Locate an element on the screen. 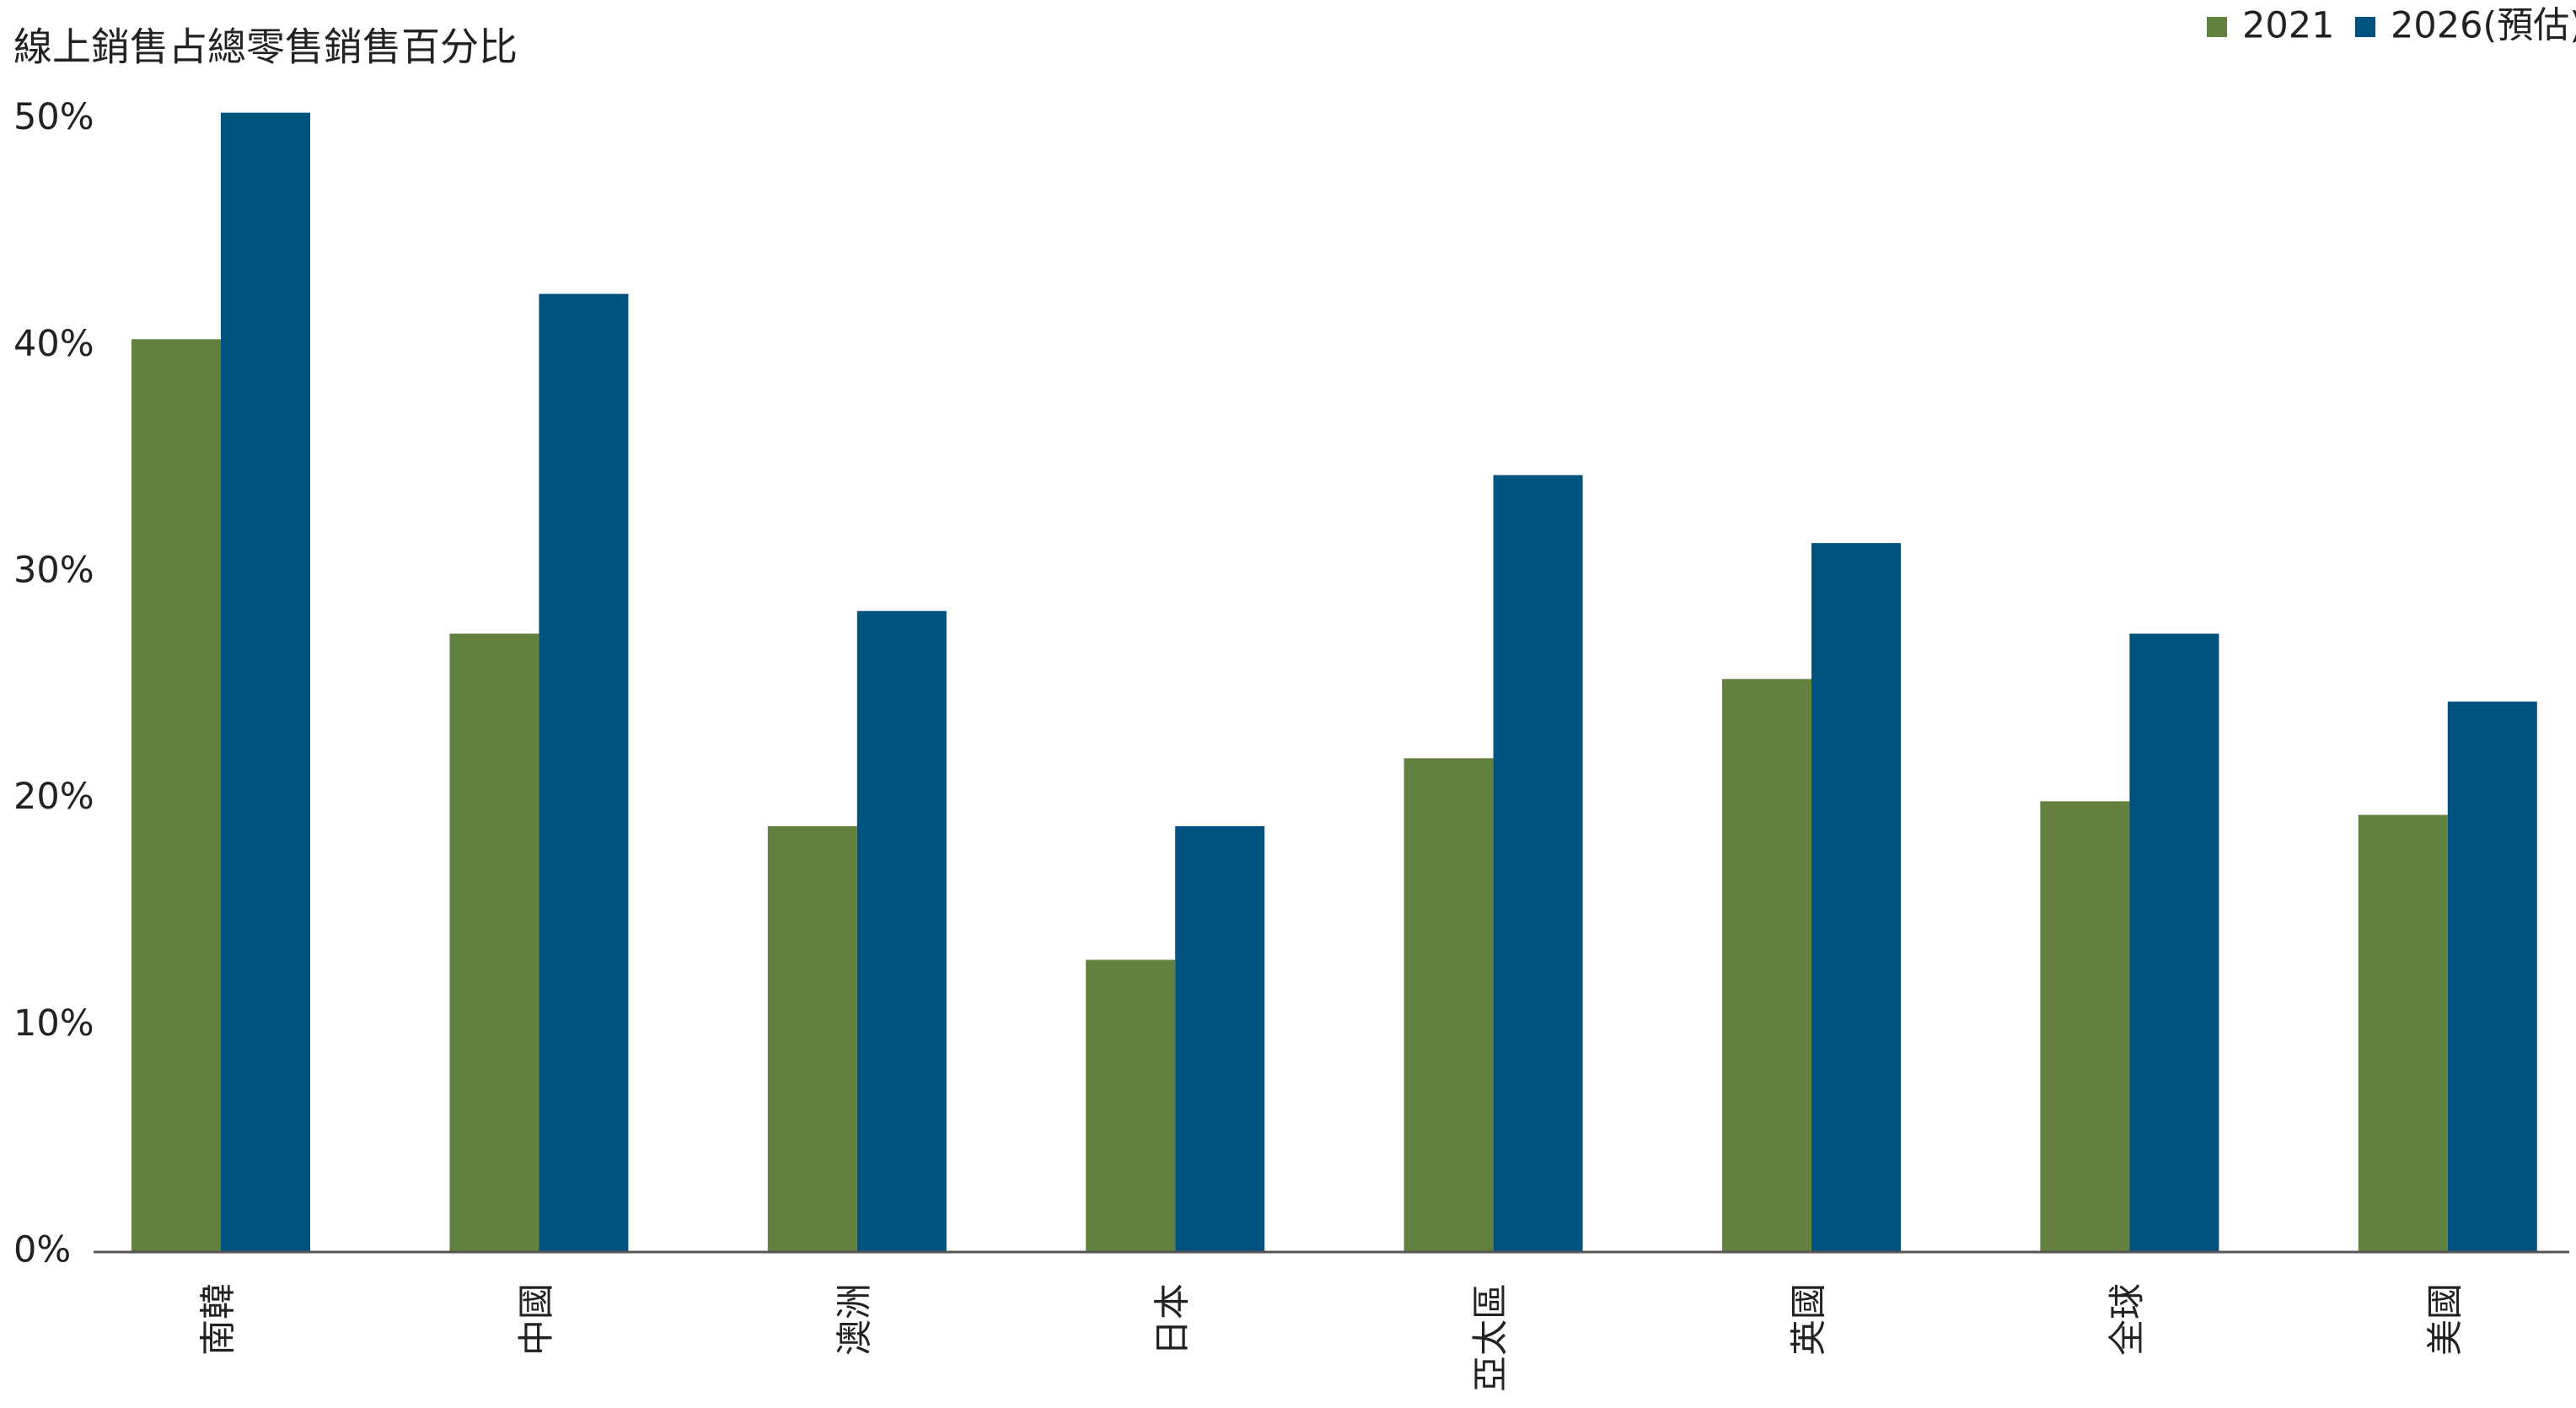  x-tick-label: 中國 is located at coordinates (537, 1319).